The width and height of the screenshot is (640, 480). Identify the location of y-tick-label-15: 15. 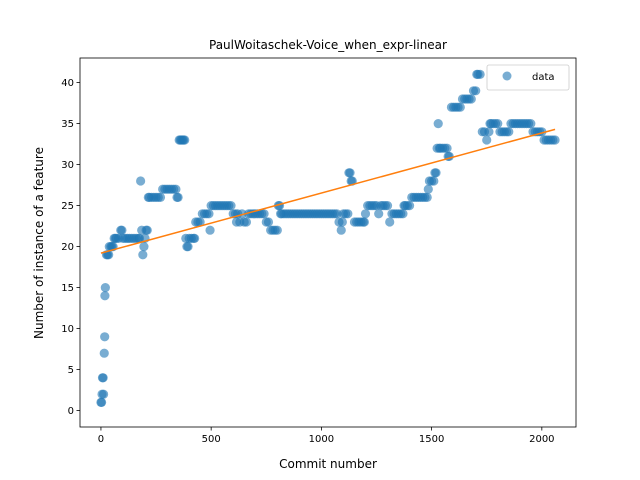
(67, 288).